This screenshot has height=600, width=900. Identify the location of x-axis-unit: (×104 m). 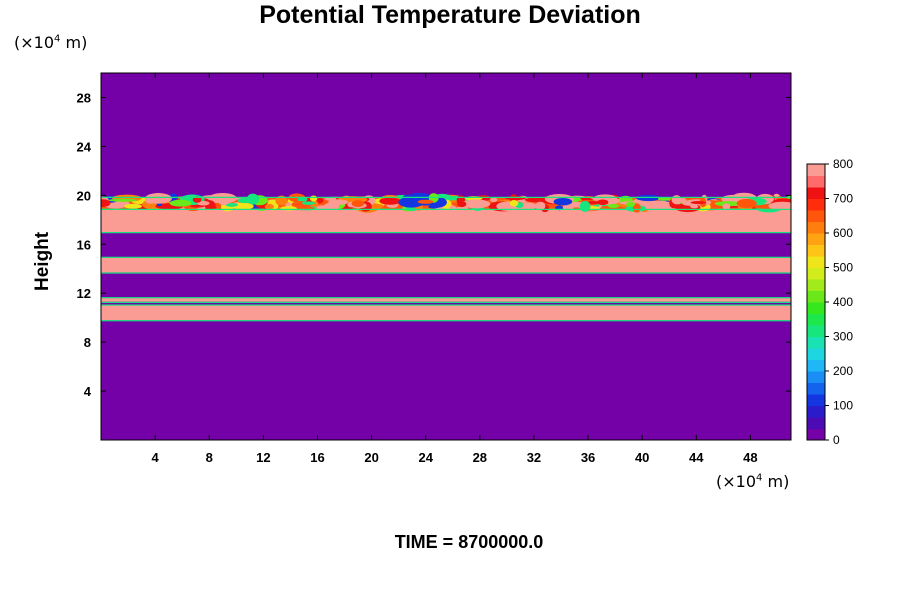
(752, 481).